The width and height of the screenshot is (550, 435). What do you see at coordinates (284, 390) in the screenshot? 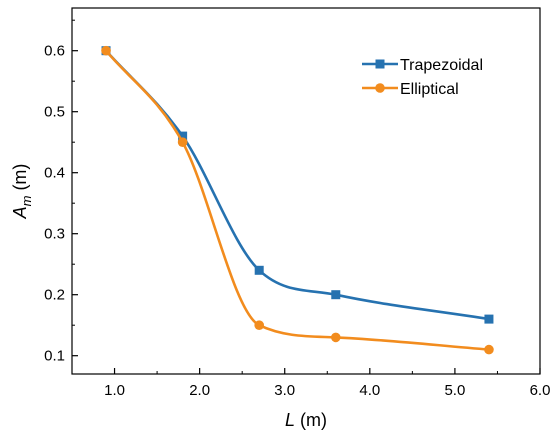
I see `x-tick-label: 3.0` at bounding box center [284, 390].